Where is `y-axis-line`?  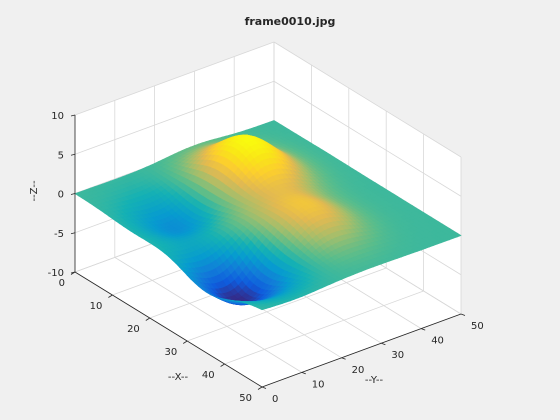
y-axis-line is located at coordinates (361, 350).